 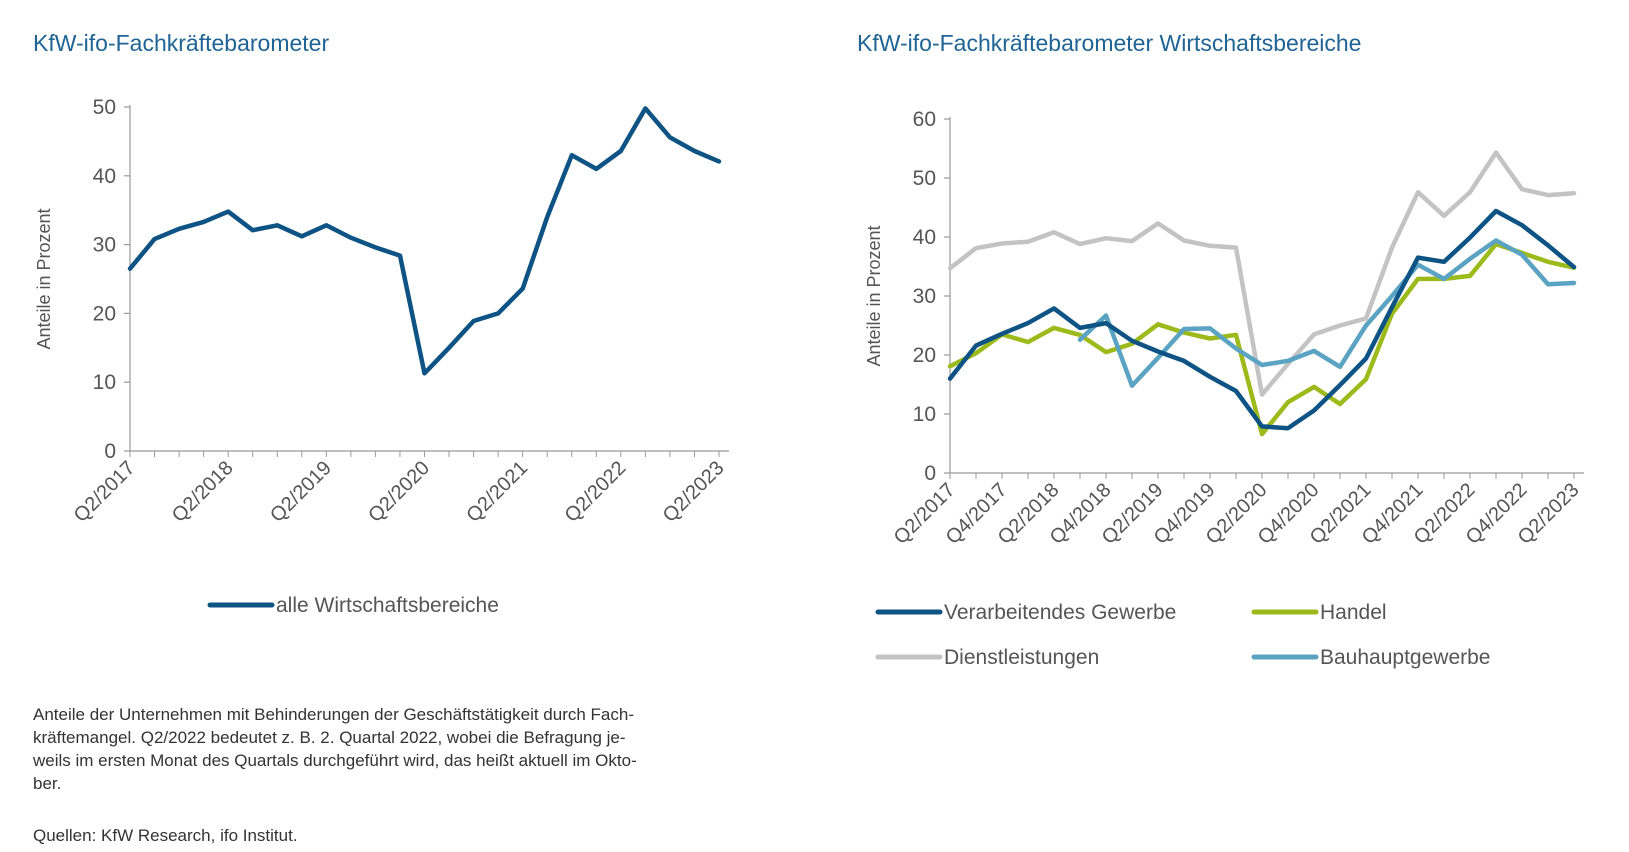 I want to click on legend-label: alle Wirtschaftsbereiche, so click(x=387, y=605).